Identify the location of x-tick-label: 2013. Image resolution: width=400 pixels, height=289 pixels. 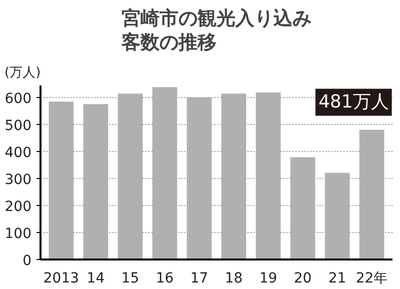
(61, 278).